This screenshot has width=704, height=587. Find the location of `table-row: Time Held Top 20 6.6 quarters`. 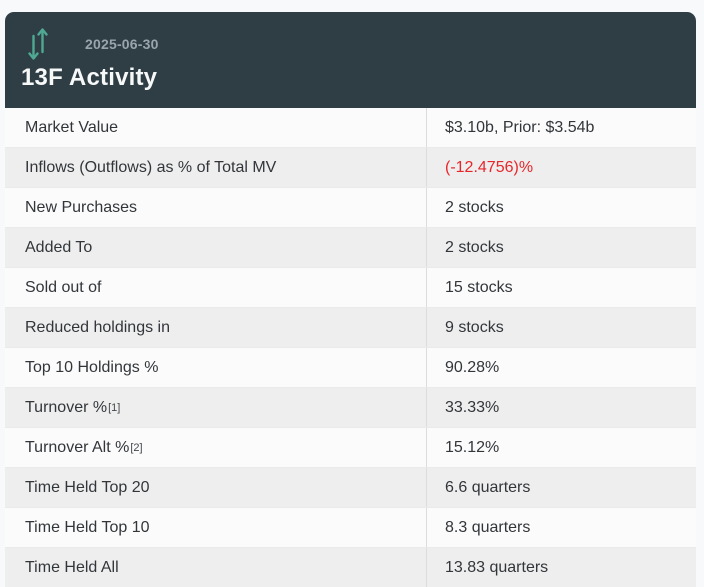

table-row: Time Held Top 20 6.6 quarters is located at coordinates (350, 488).